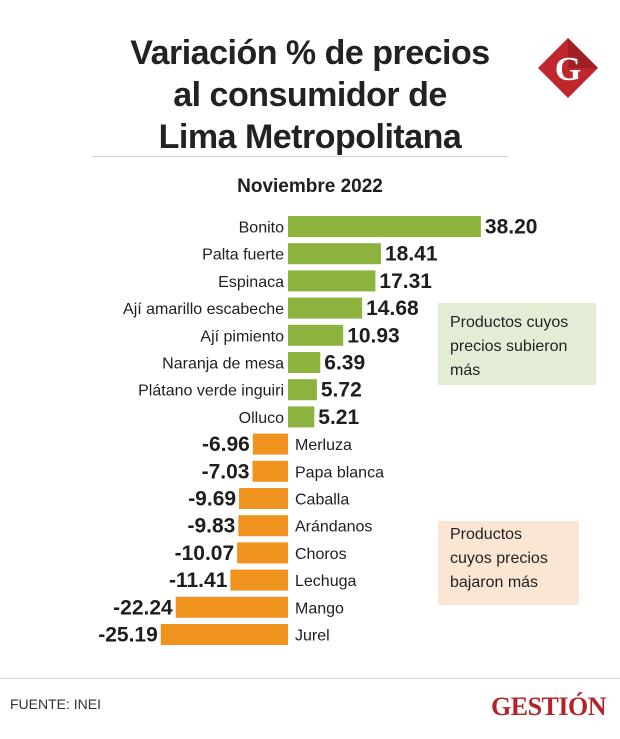  What do you see at coordinates (310, 186) in the screenshot?
I see `chart-subtitle: Noviembre 2022` at bounding box center [310, 186].